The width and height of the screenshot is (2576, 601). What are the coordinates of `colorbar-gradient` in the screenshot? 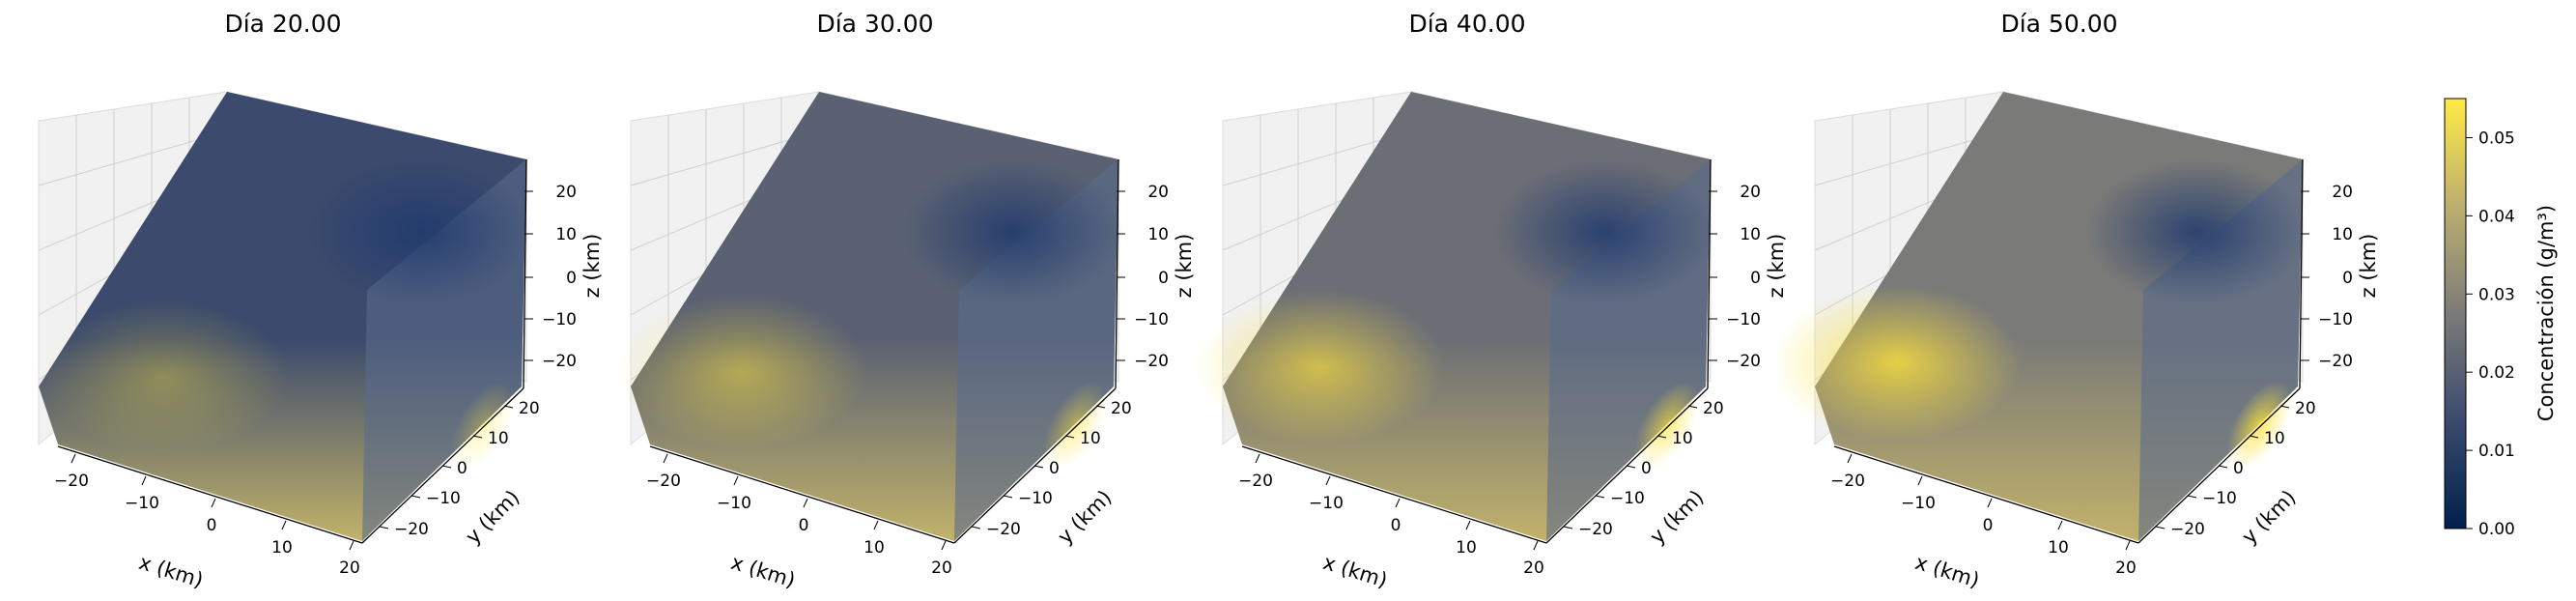 It's located at (2455, 313).